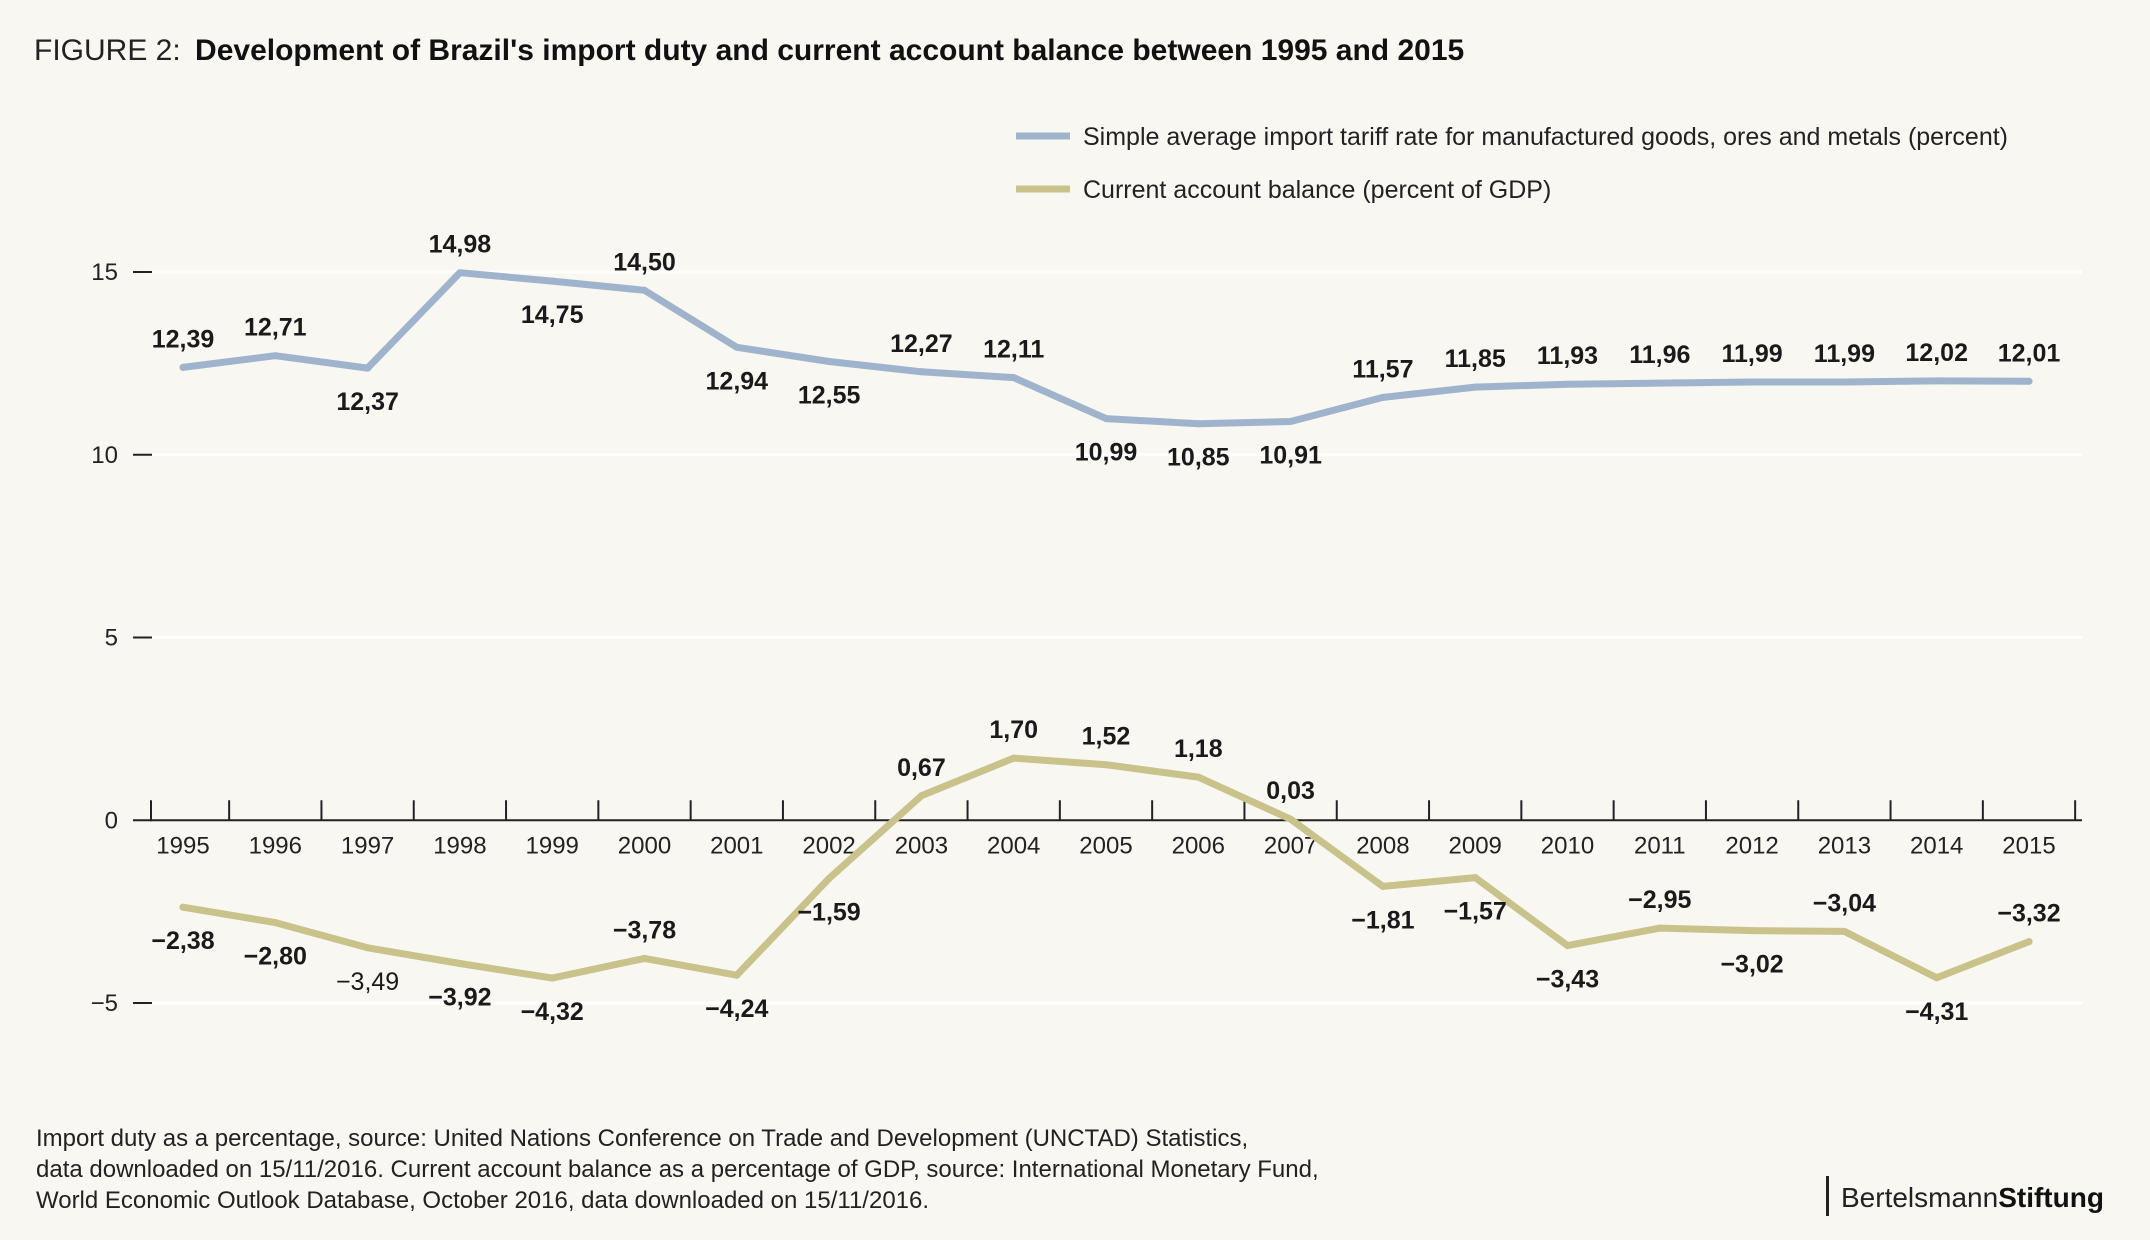  What do you see at coordinates (182, 941) in the screenshot?
I see `data-label: −2,38` at bounding box center [182, 941].